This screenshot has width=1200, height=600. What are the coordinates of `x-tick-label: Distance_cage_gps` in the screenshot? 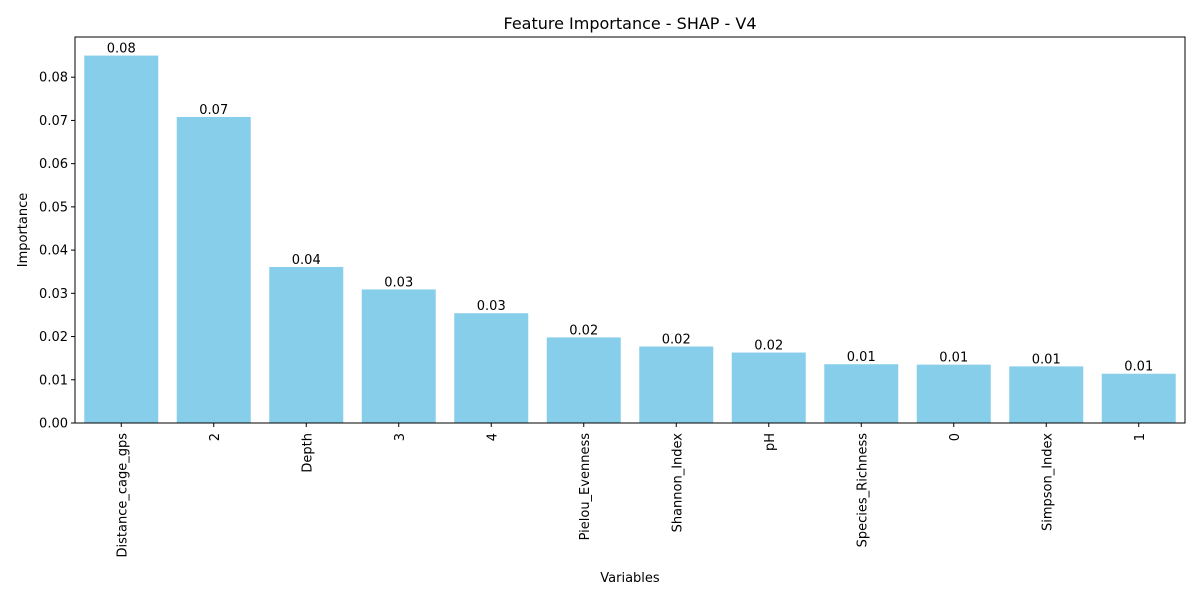 It's located at (122, 495).